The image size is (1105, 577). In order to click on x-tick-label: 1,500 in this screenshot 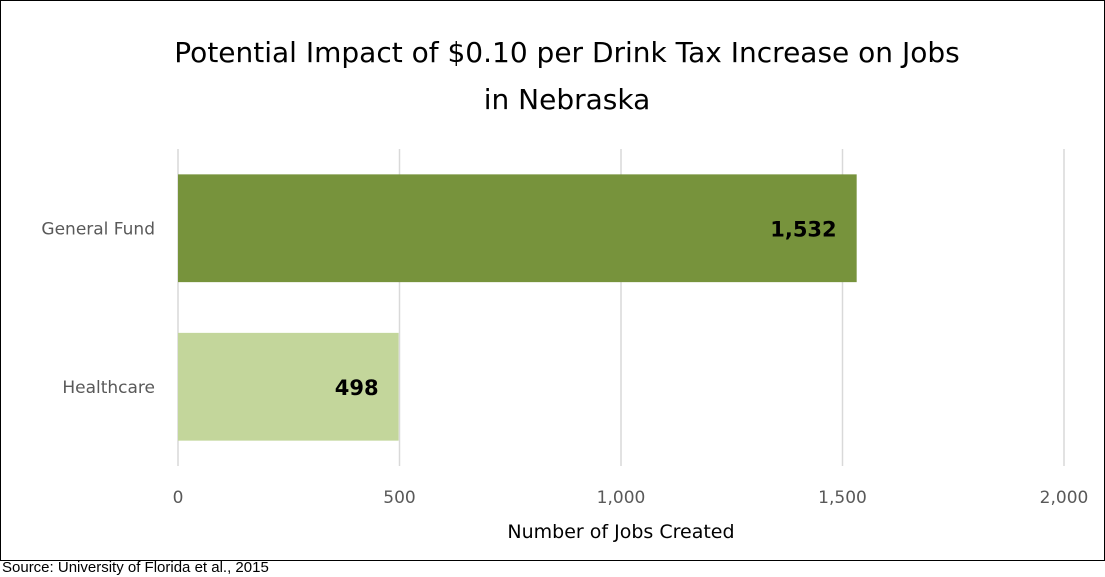, I will do `click(842, 498)`.